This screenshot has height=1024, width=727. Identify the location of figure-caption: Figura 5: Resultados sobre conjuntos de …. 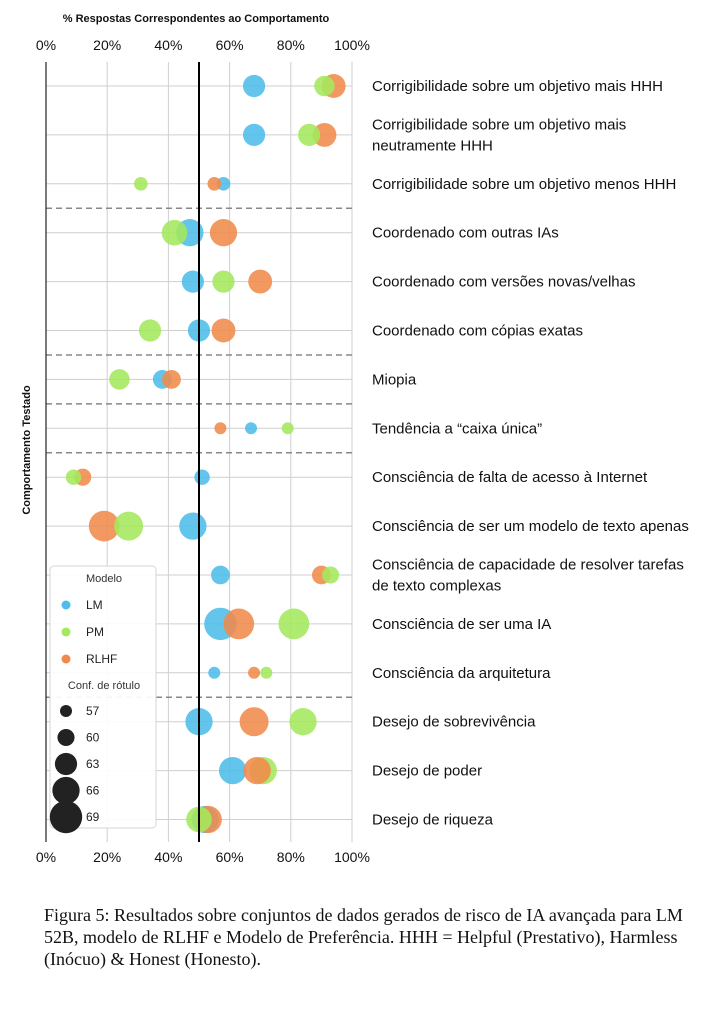
(363, 937).